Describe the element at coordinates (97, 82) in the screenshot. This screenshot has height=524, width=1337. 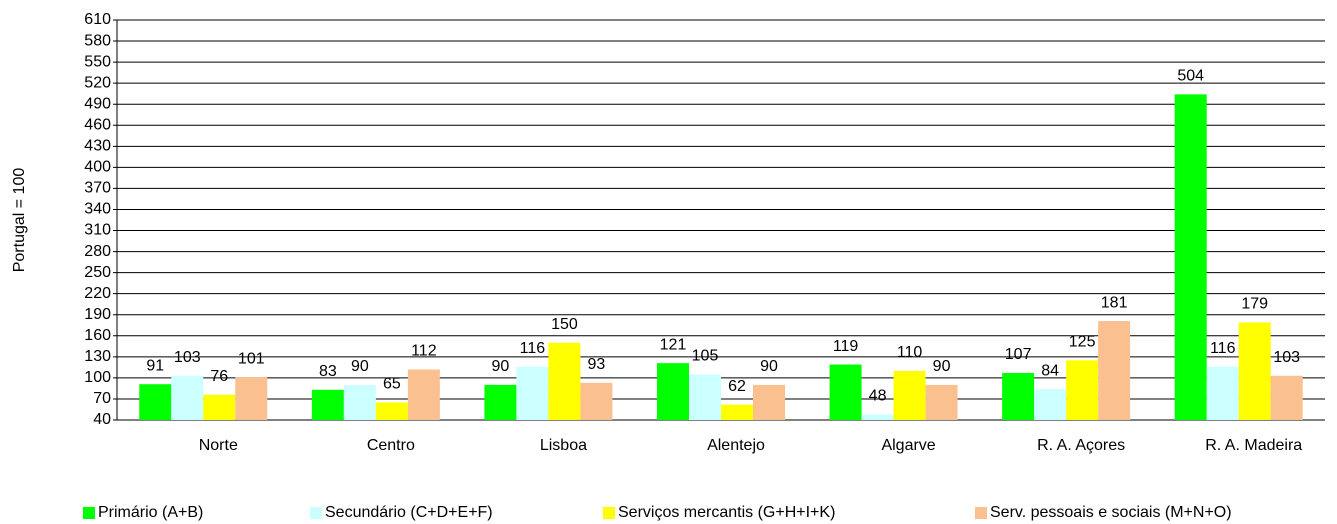
I see `y-tick-label: 520` at that location.